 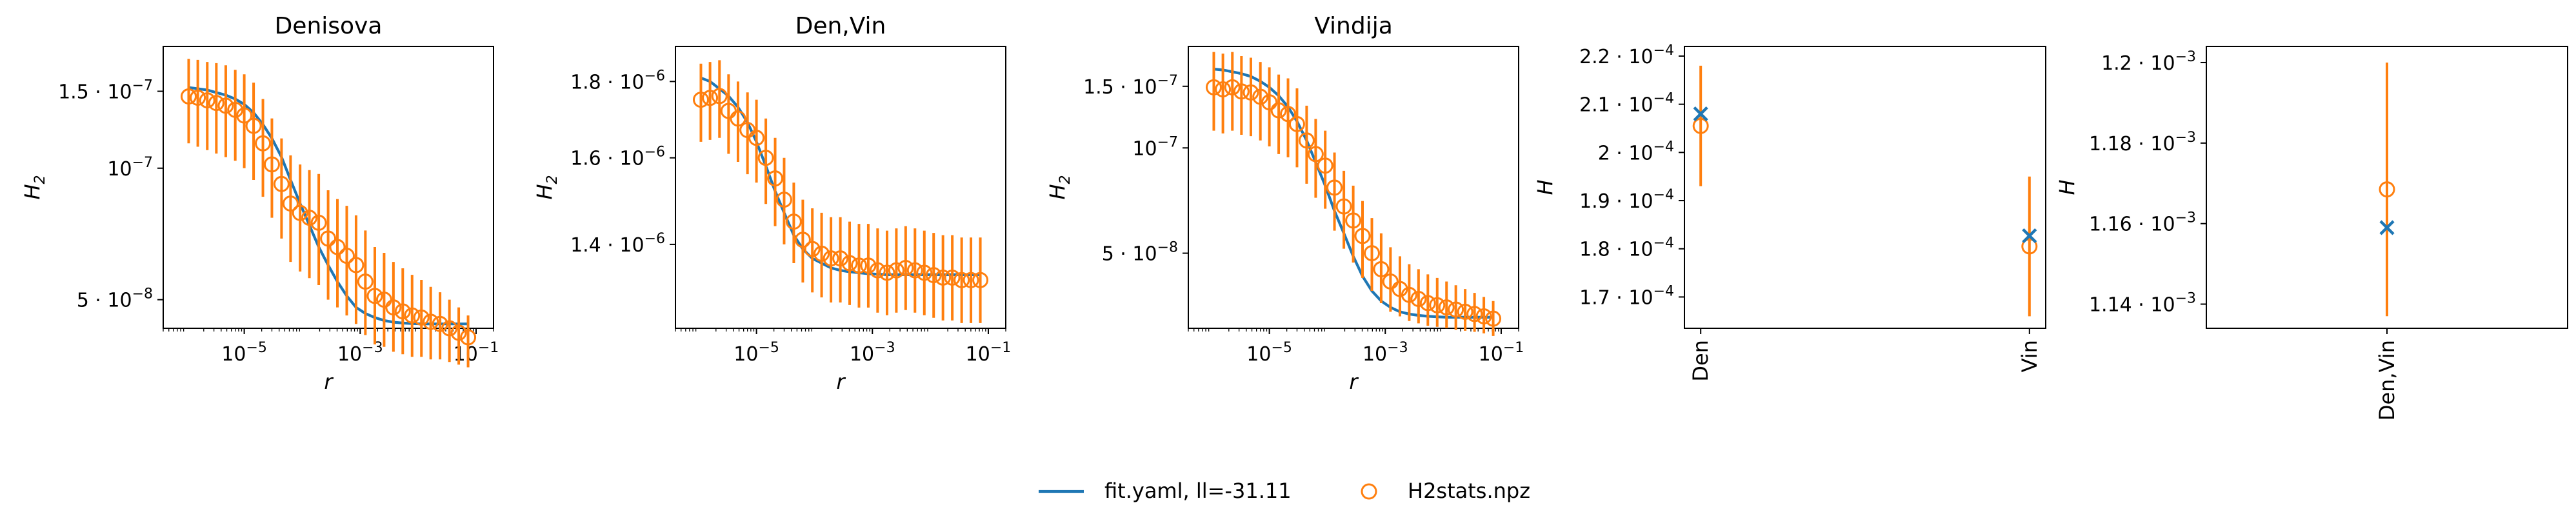 I want to click on x-category-label: Den, so click(x=1700, y=361).